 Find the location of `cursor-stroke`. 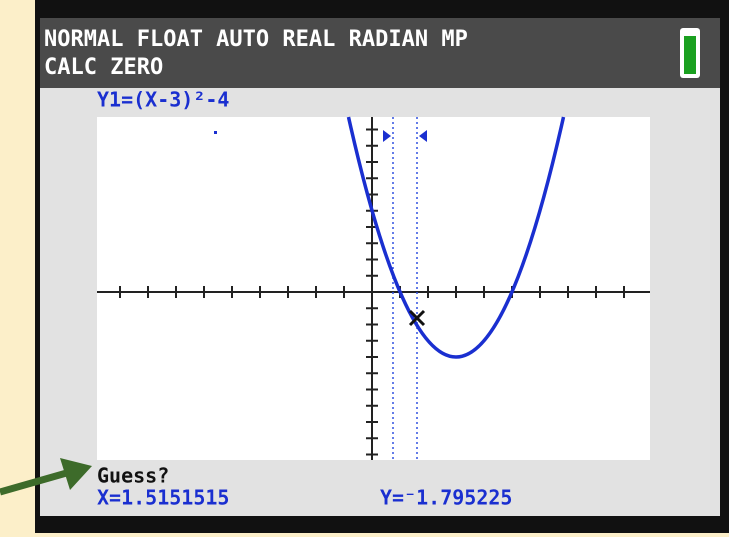

cursor-stroke is located at coordinates (417, 318).